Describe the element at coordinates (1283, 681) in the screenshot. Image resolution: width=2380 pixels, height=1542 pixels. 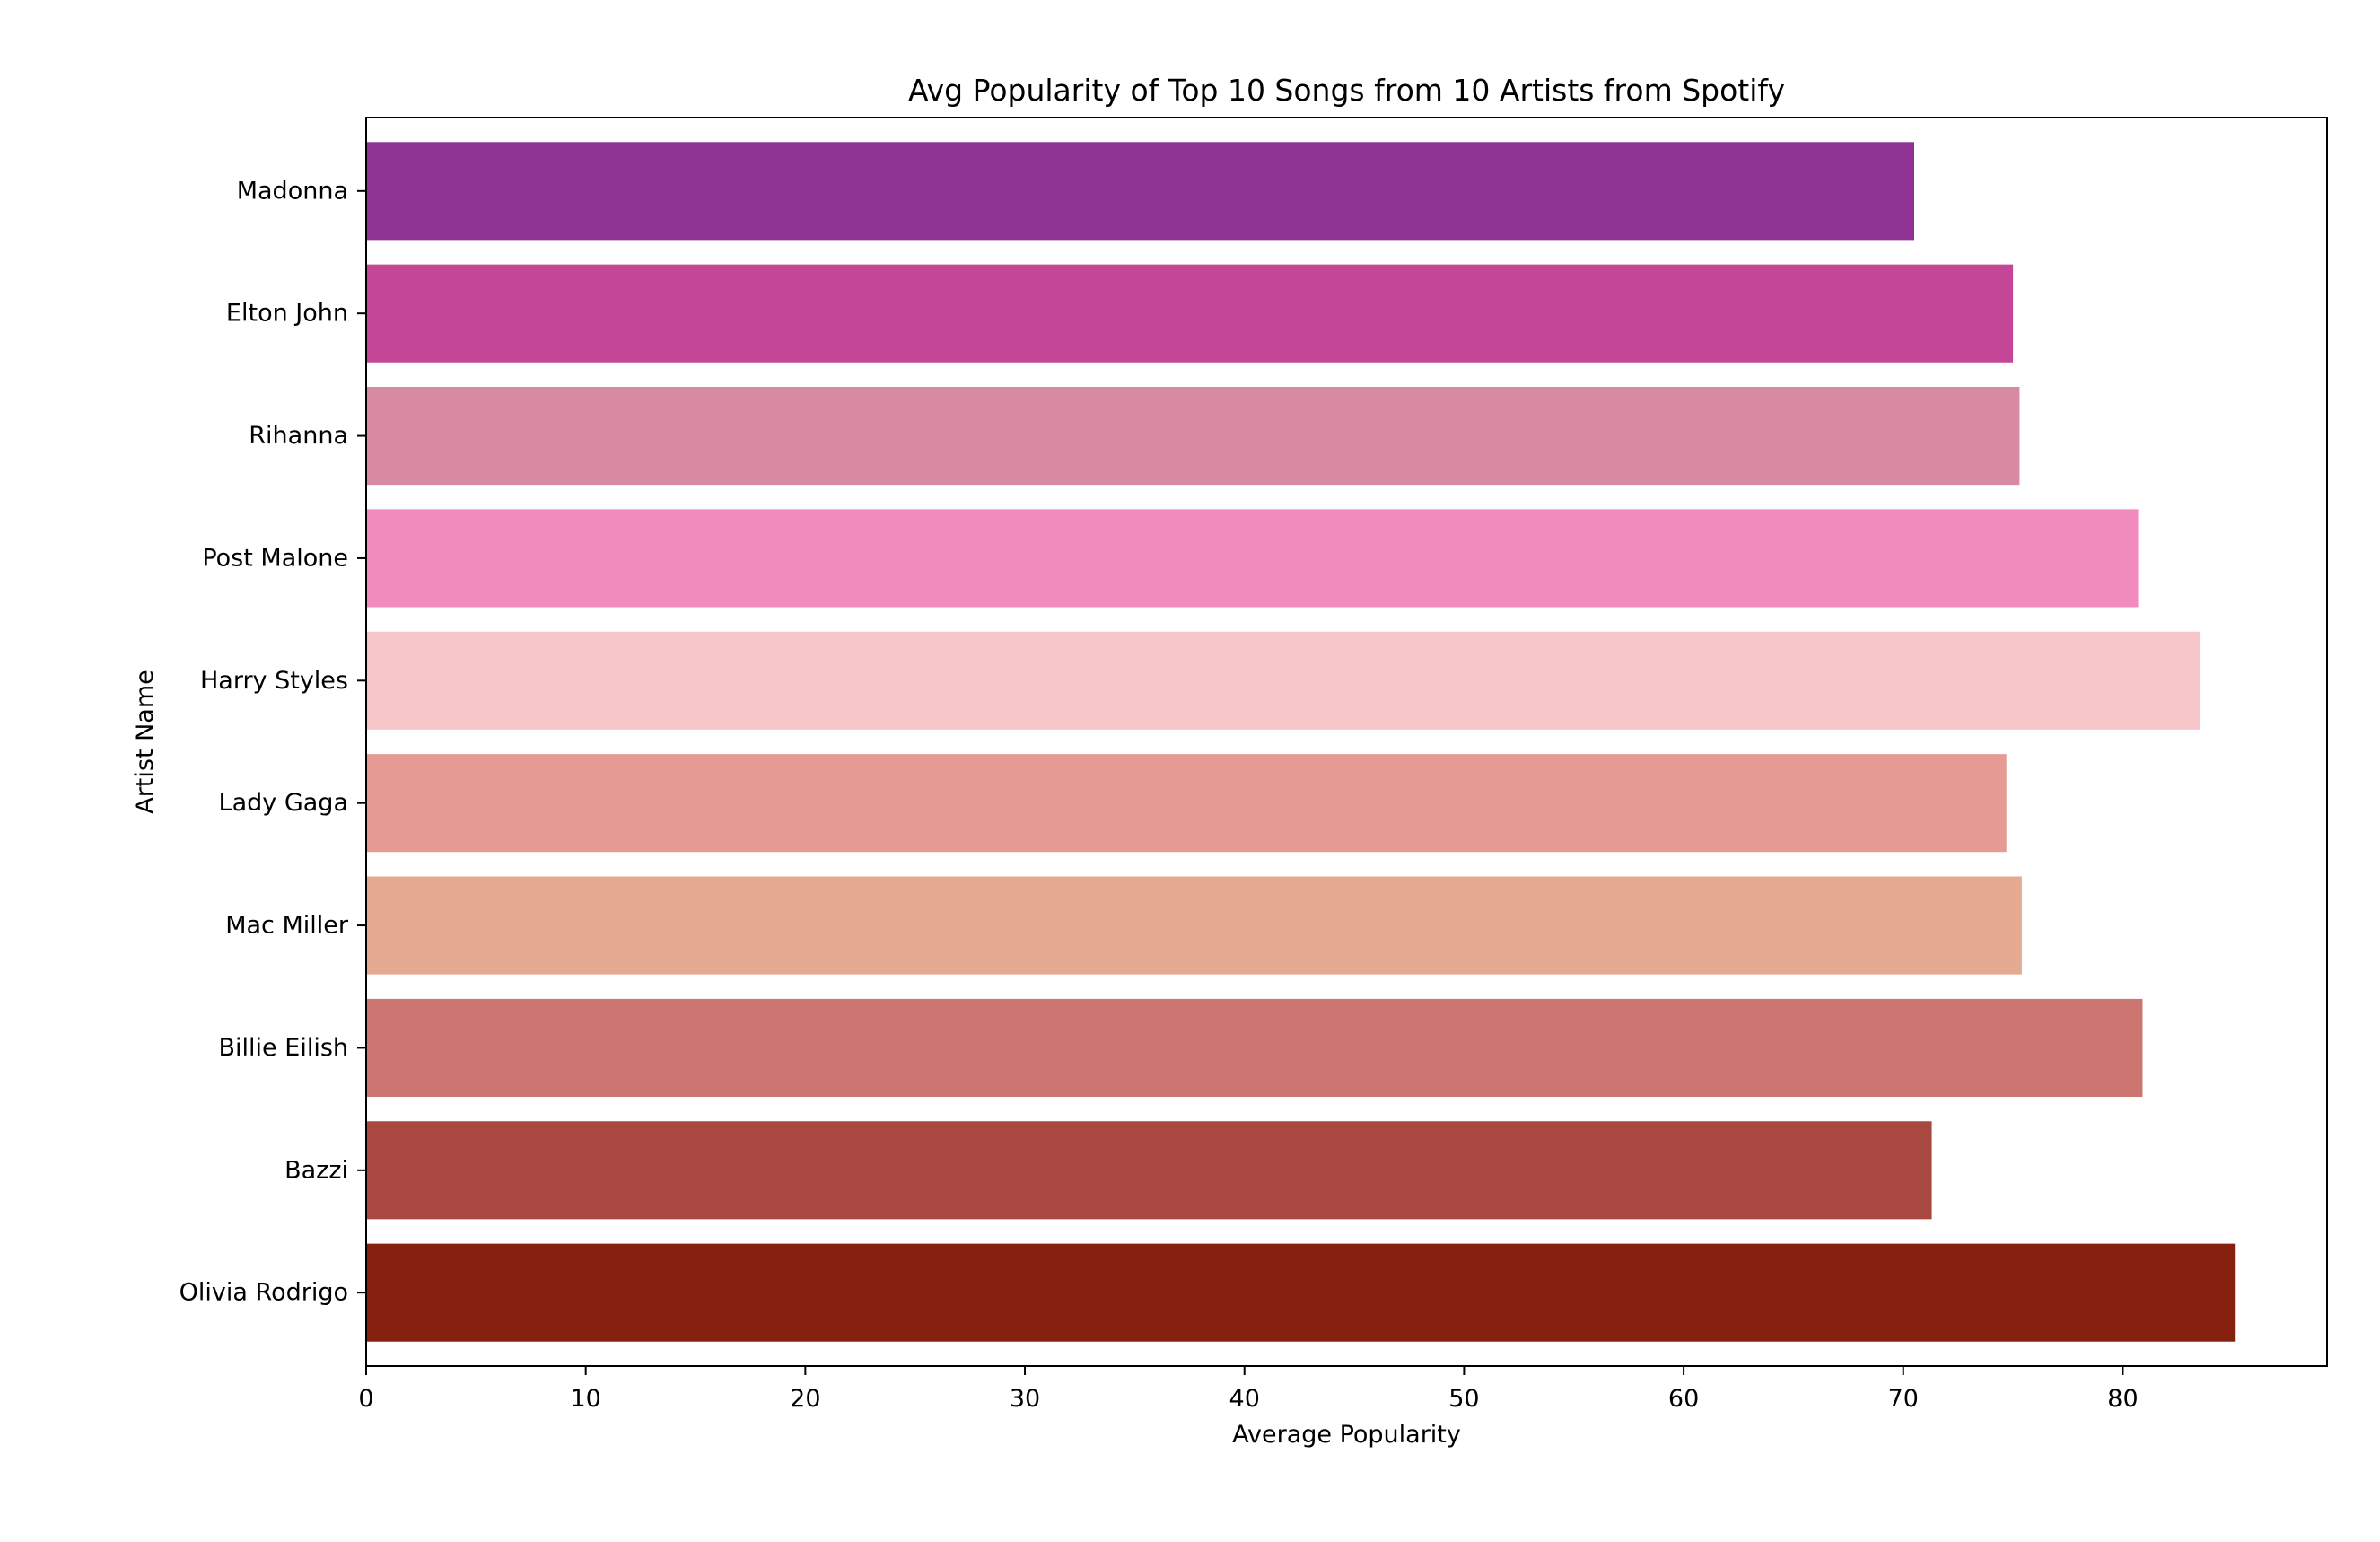
I see `bar-harry-styles` at that location.